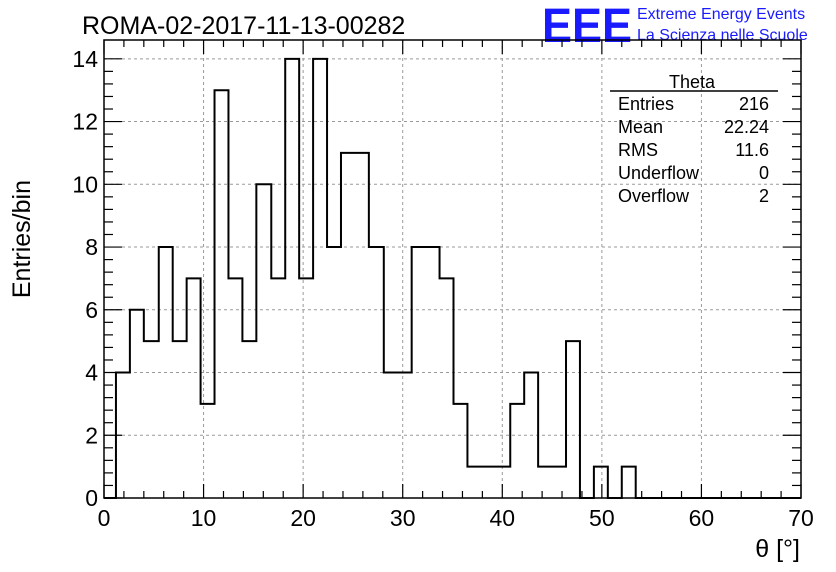 The image size is (836, 572). Describe the element at coordinates (303, 518) in the screenshot. I see `x-tick-label: 20` at that location.